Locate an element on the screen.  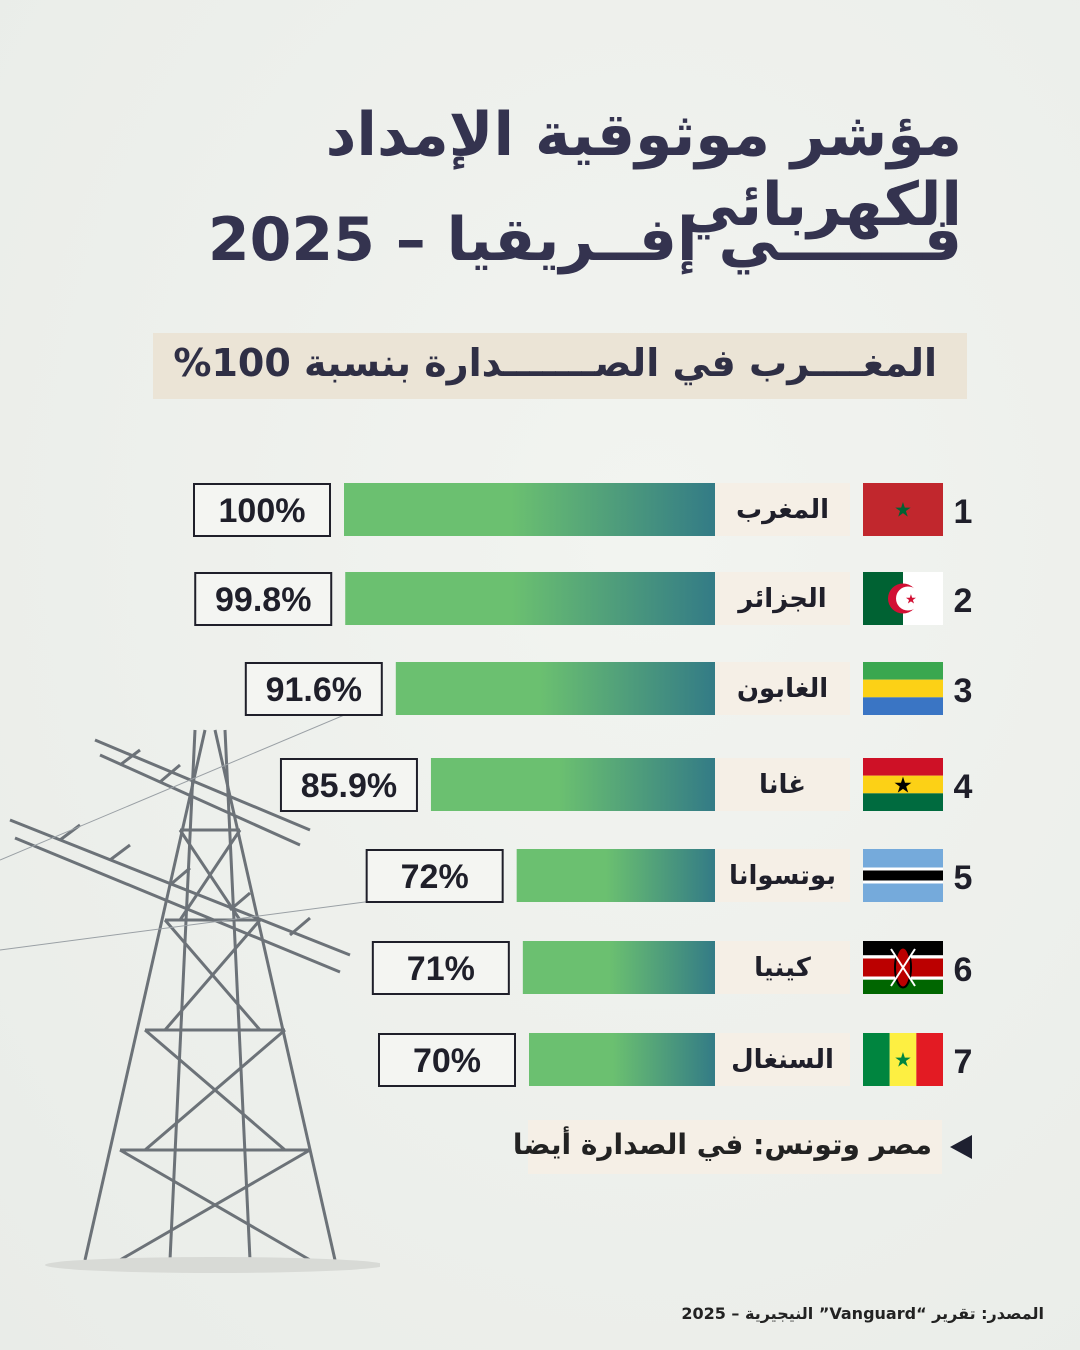
subtitle-banner: المغــــرب في الصـــــــدارة بنسبة 100% is located at coordinates (560, 366).